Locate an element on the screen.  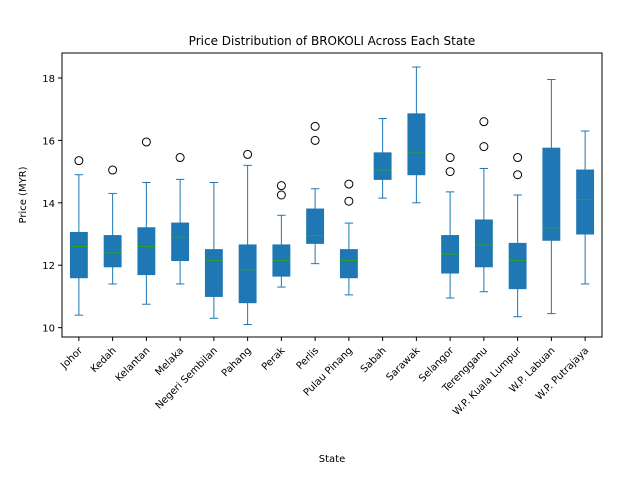
y-tick-label: 16 is located at coordinates (48, 141).